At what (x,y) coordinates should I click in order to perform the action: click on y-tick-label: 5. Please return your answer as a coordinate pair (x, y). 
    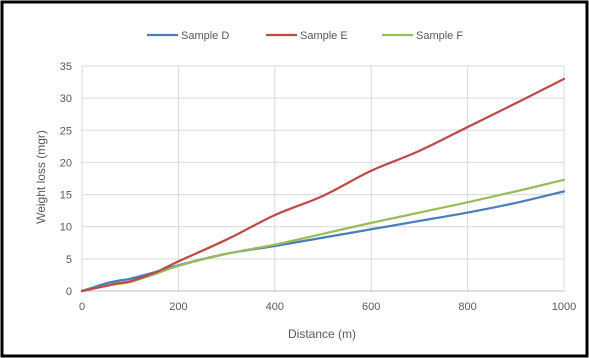
    Looking at the image, I should click on (69, 260).